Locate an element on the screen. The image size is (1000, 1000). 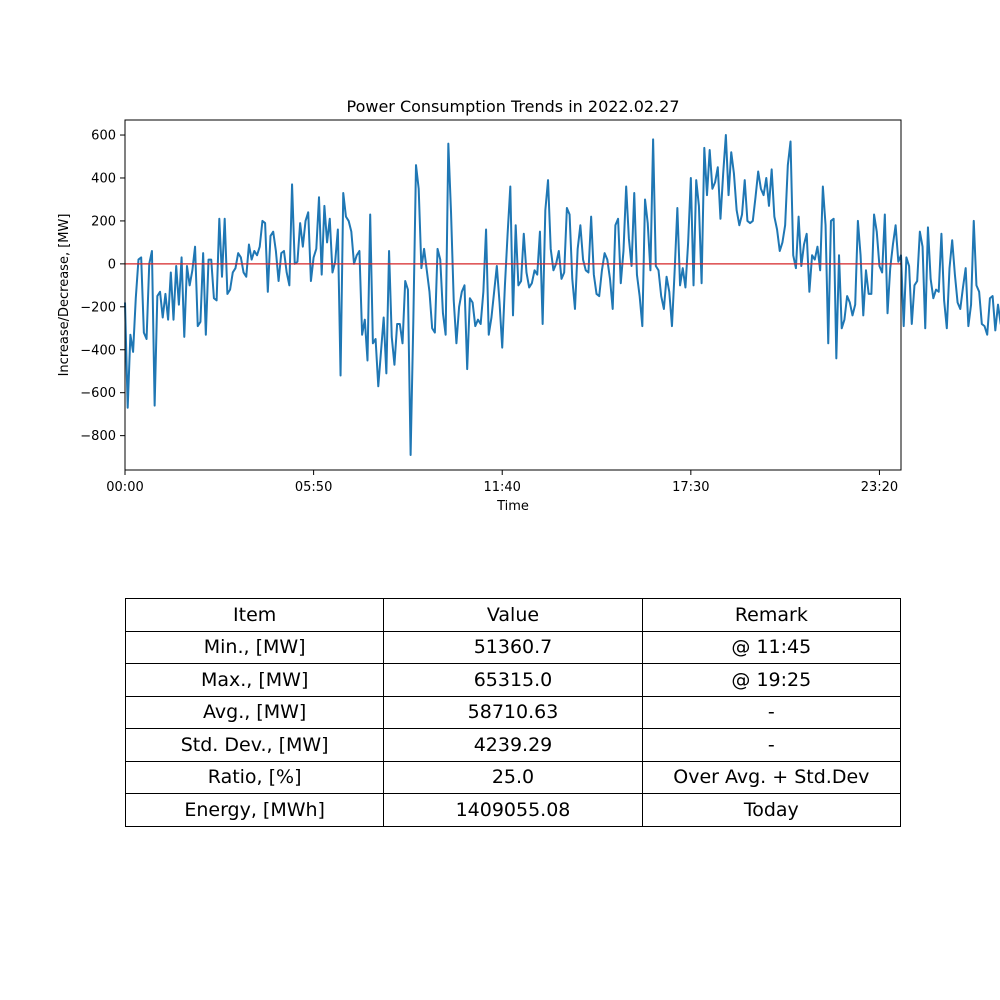
table-row: Min., [MW] 51360.7 @ 11:45 is located at coordinates (513, 647).